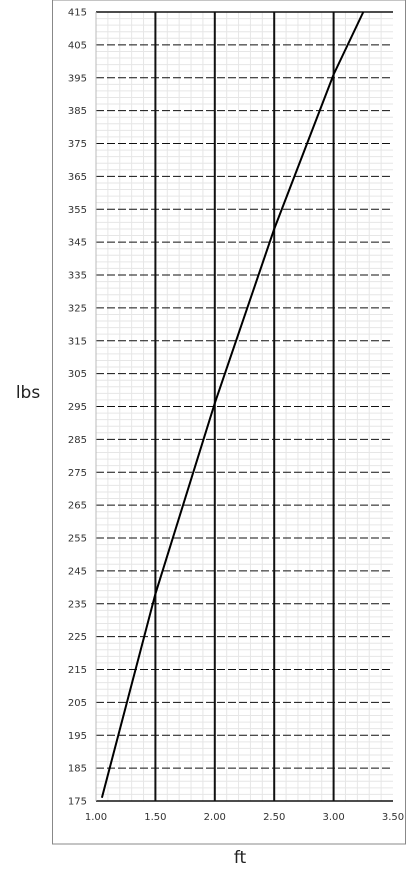 The height and width of the screenshot is (883, 406). What do you see at coordinates (77, 440) in the screenshot?
I see `y-tick-label: 285` at bounding box center [77, 440].